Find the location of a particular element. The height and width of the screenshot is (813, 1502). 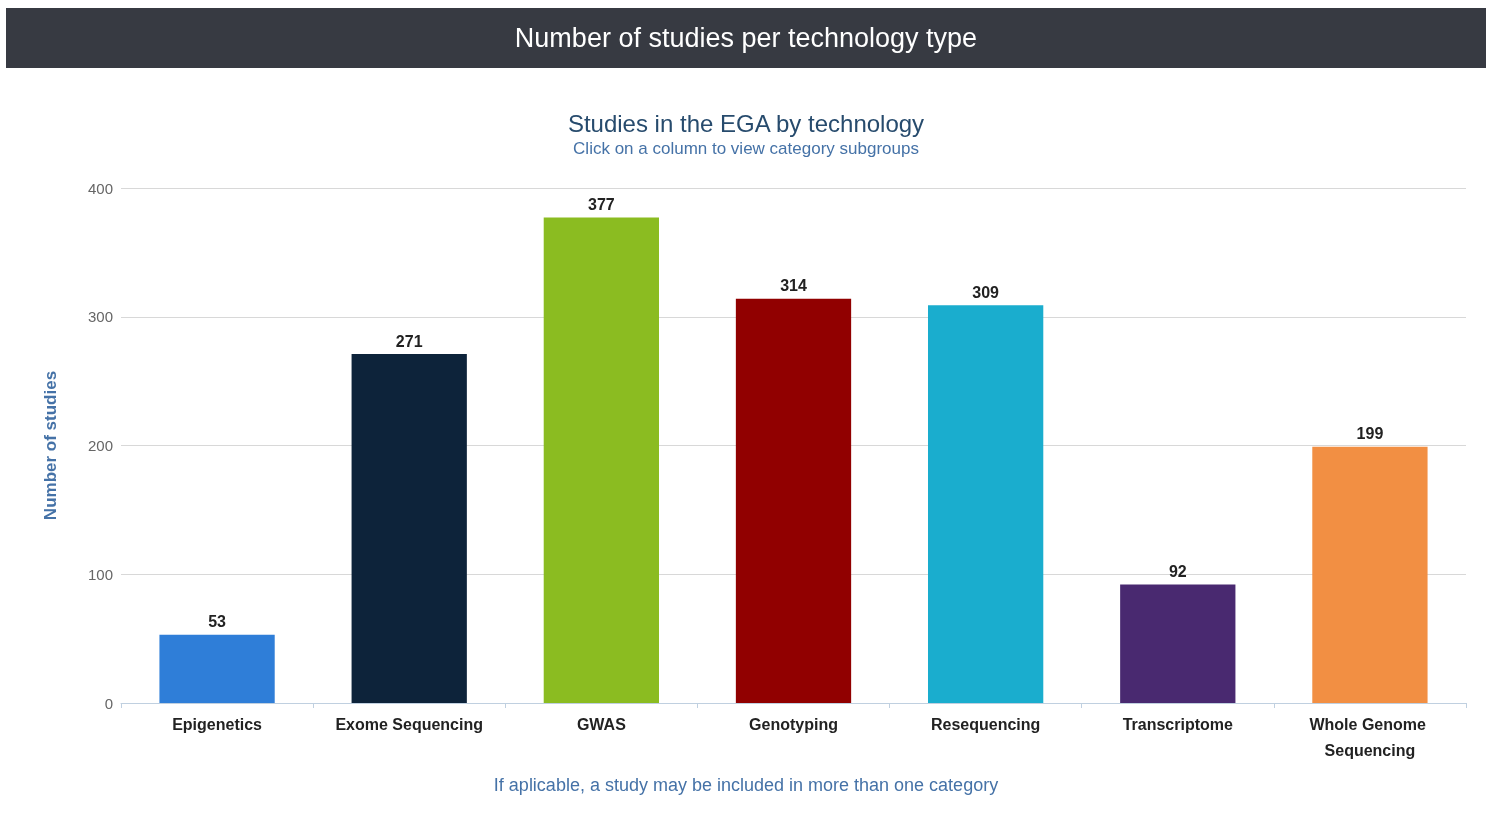

x-tick-label: GWAS is located at coordinates (601, 724).